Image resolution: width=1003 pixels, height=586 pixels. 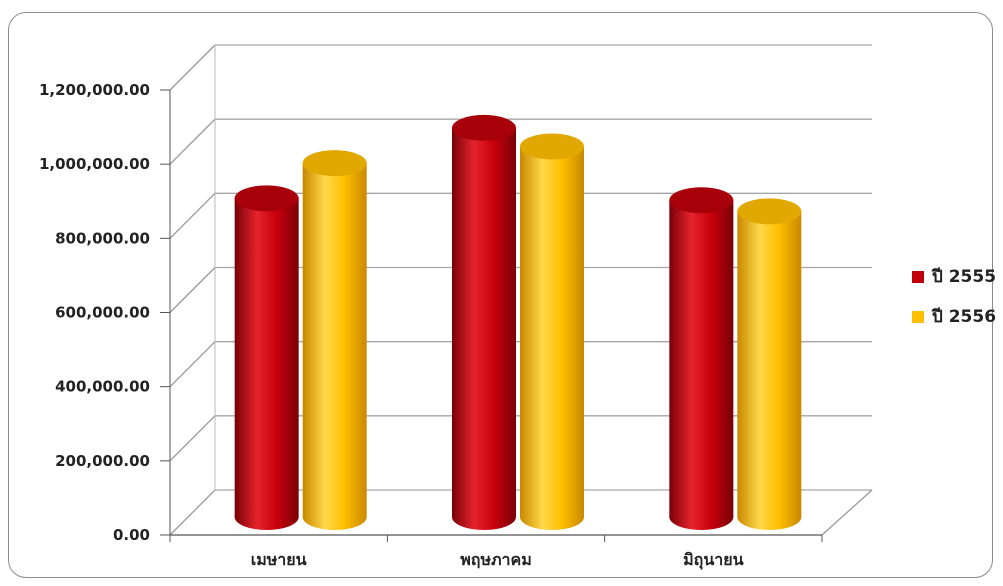 I want to click on y-tick-label: 0.00, so click(x=131, y=535).